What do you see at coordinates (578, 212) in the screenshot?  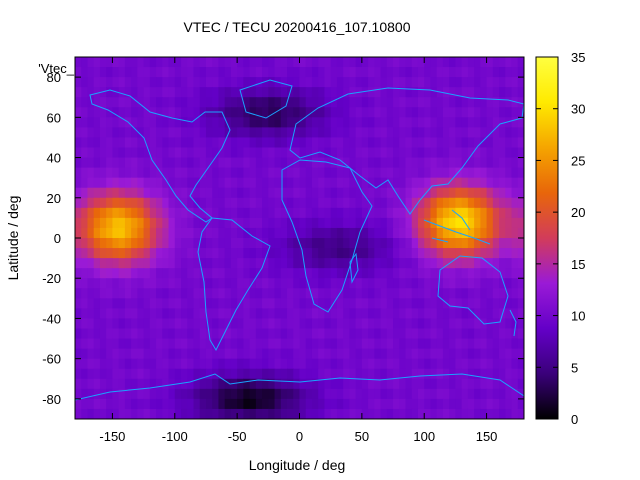 I see `colorbar-tick-label: 20` at bounding box center [578, 212].